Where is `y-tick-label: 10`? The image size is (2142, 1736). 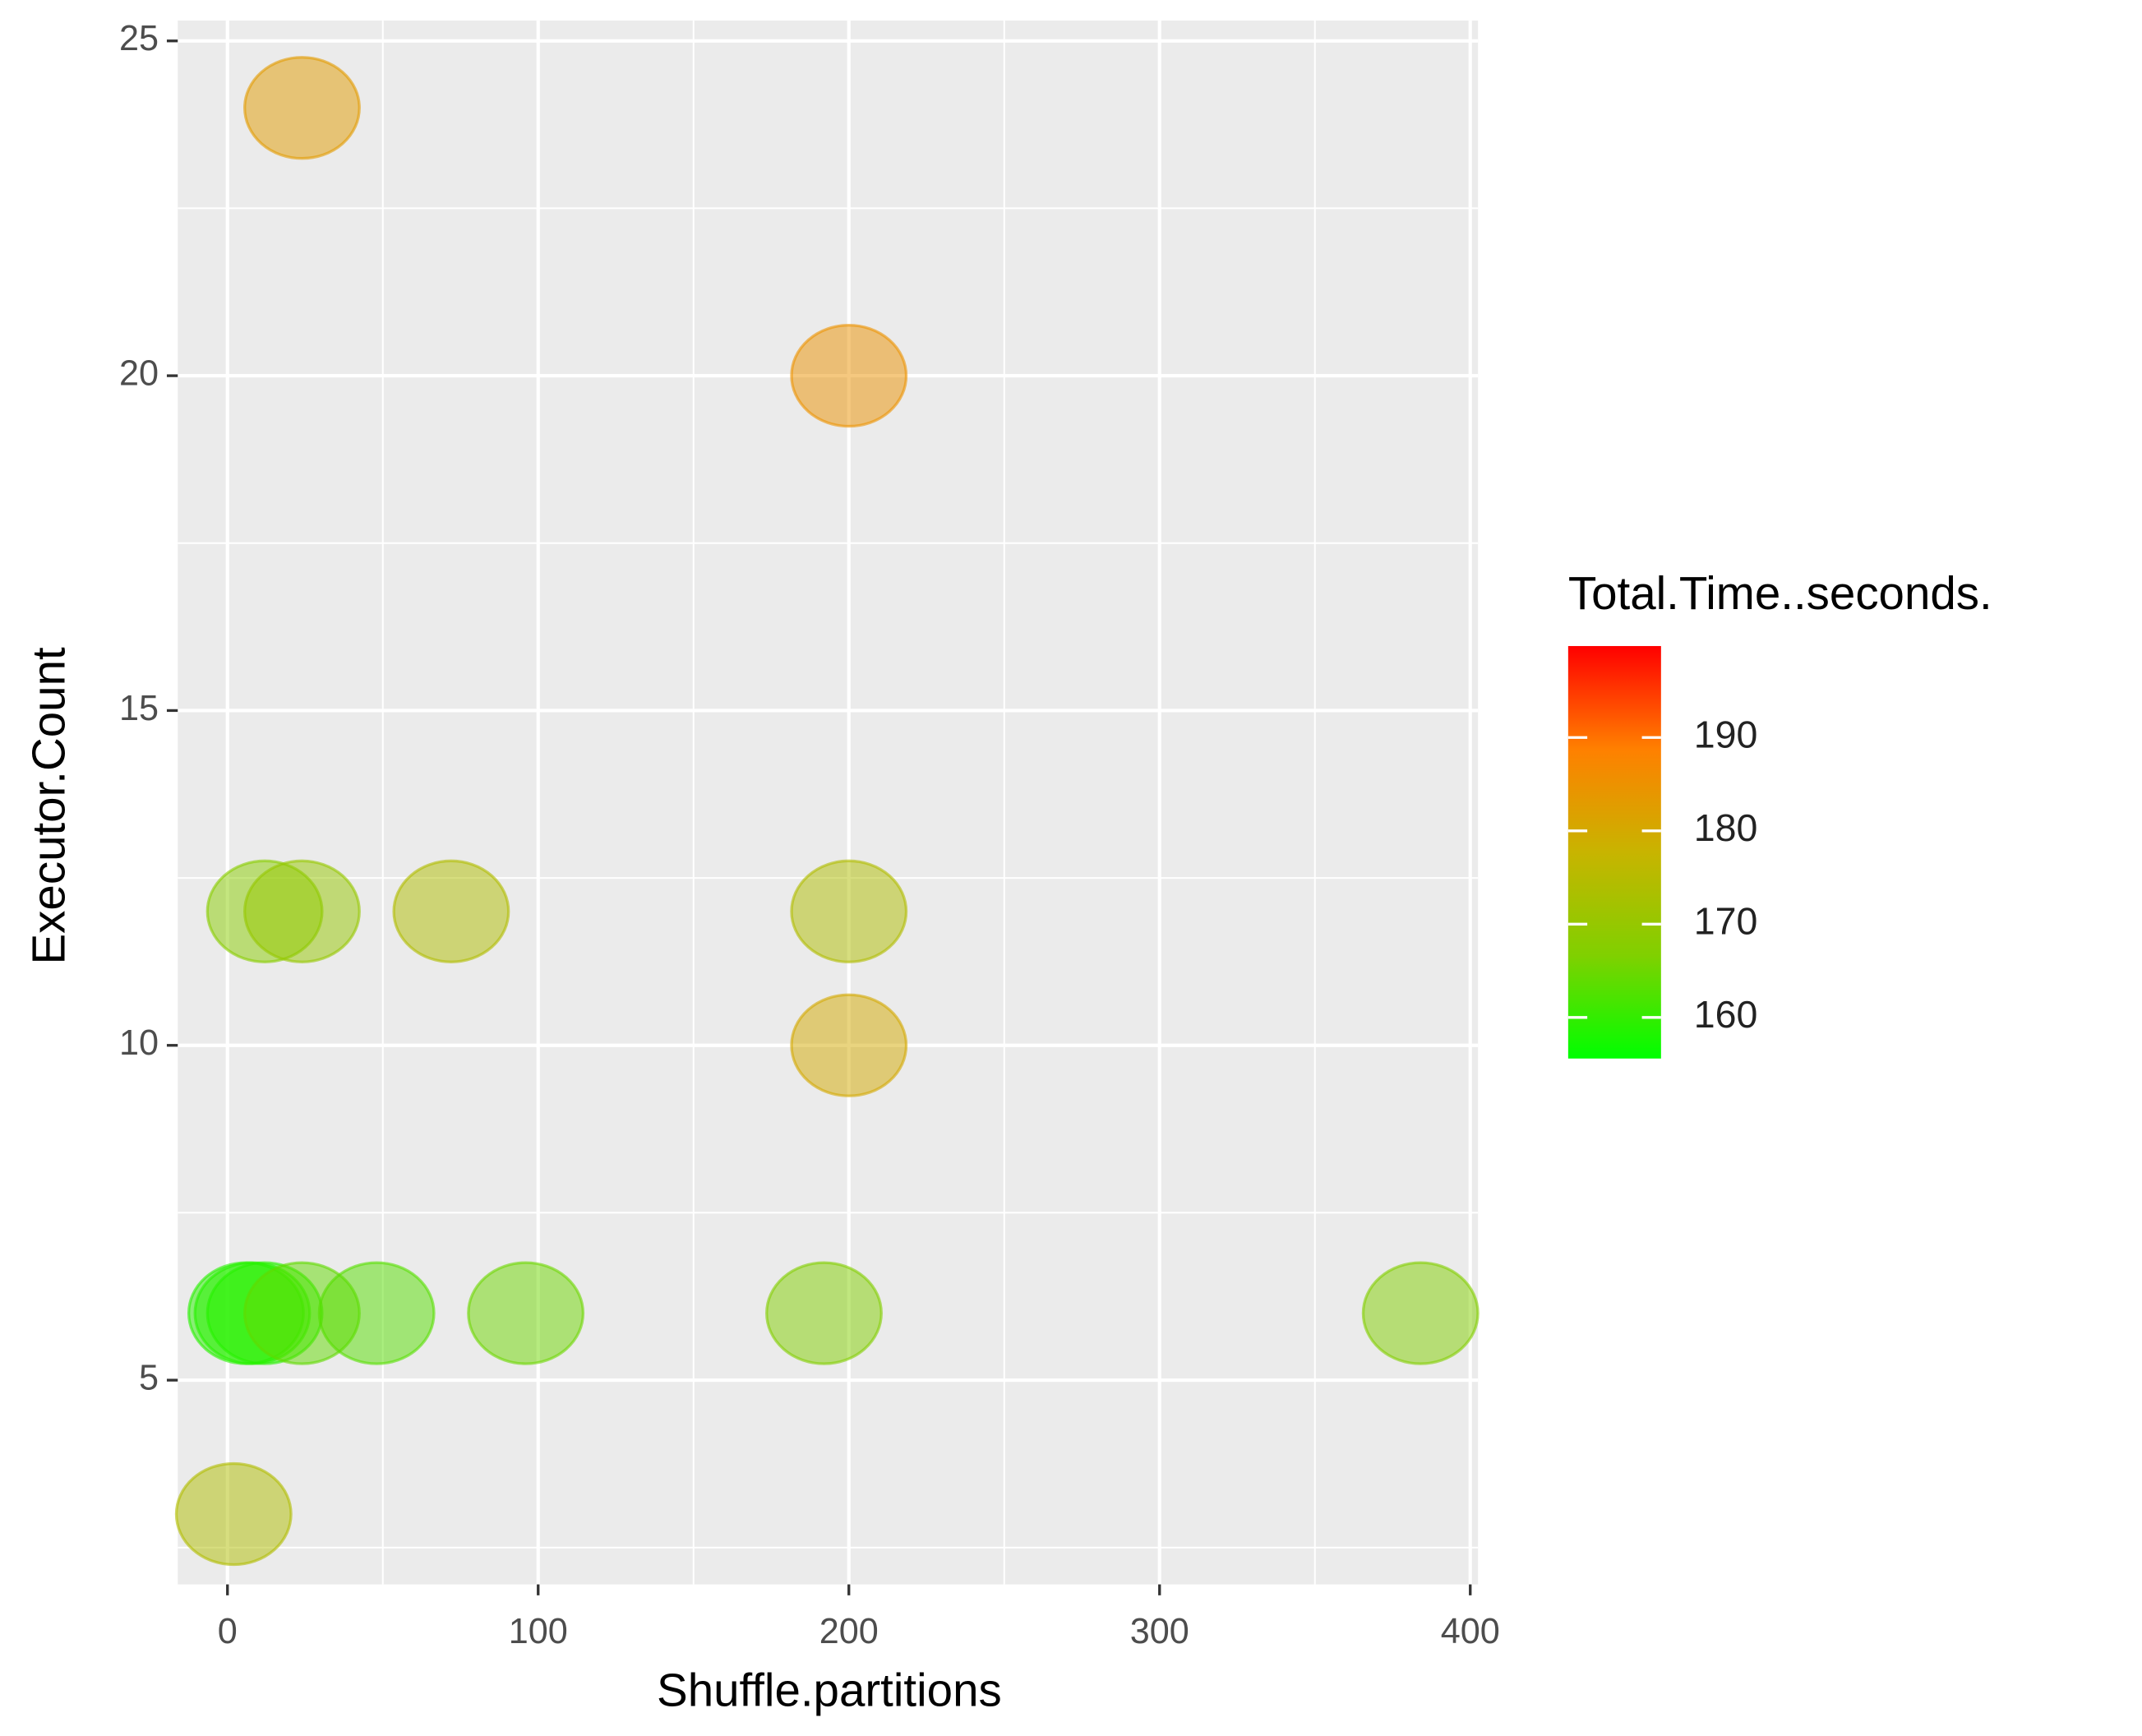
y-tick-label: 10 is located at coordinates (139, 1043).